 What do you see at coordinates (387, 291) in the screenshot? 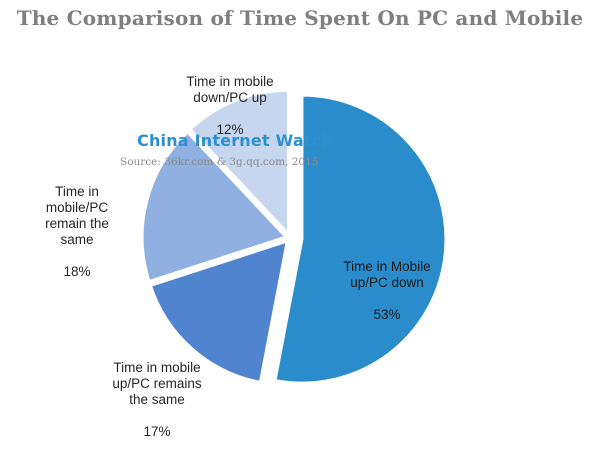
I see `slice-label-mobile-up-pc-down: Time in Mobile up/PC down 53%` at bounding box center [387, 291].